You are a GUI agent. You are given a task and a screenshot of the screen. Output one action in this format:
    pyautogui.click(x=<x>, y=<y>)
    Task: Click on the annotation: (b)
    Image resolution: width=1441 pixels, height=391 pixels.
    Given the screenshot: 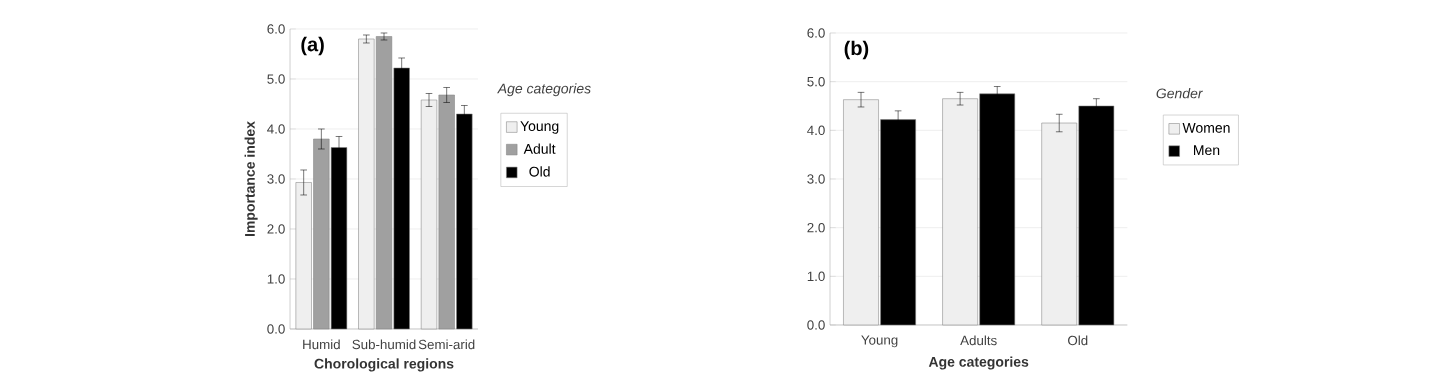 What is the action you would take?
    pyautogui.click(x=856, y=50)
    